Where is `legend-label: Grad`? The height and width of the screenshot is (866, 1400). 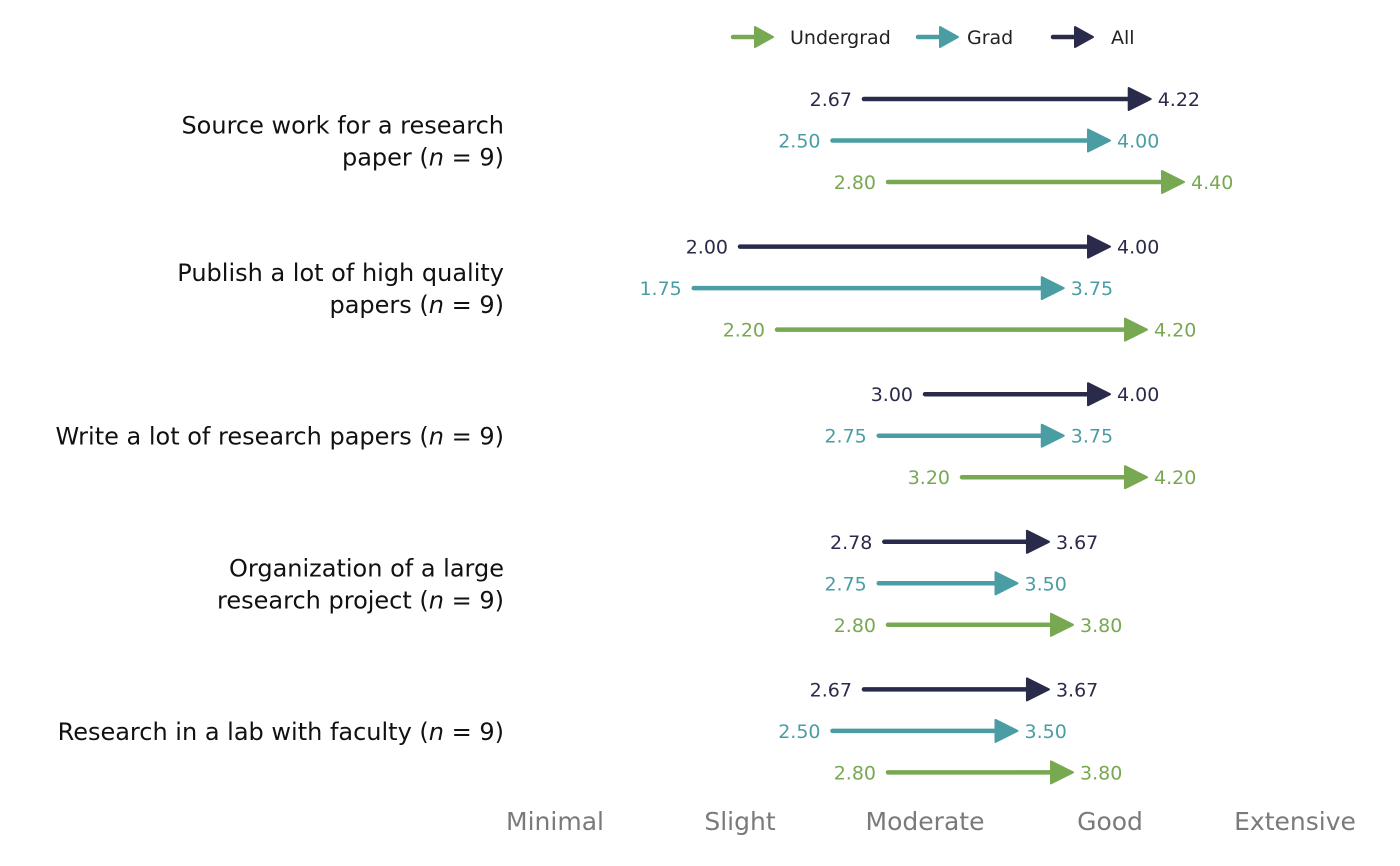
legend-label: Grad is located at coordinates (990, 38).